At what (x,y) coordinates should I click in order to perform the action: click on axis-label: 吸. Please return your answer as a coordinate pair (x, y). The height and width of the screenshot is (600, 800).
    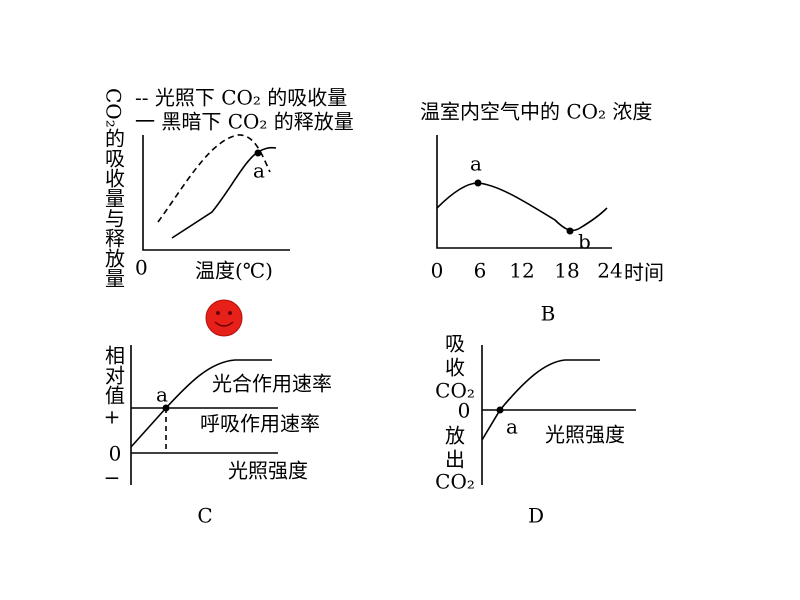
    Looking at the image, I should click on (455, 344).